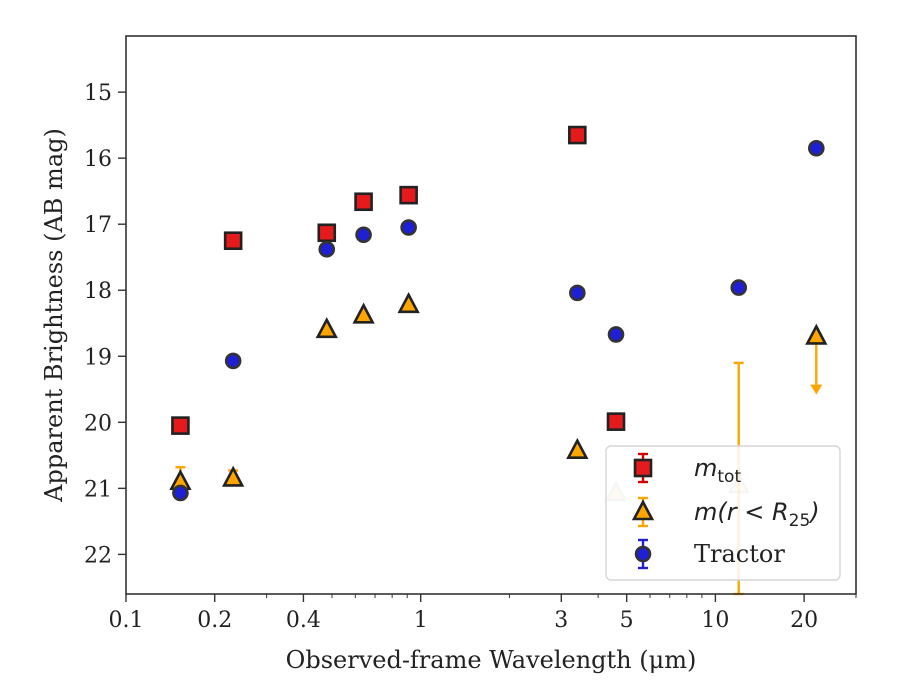 The width and height of the screenshot is (900, 700). Describe the element at coordinates (98, 93) in the screenshot. I see `y-tick-label: 15` at that location.